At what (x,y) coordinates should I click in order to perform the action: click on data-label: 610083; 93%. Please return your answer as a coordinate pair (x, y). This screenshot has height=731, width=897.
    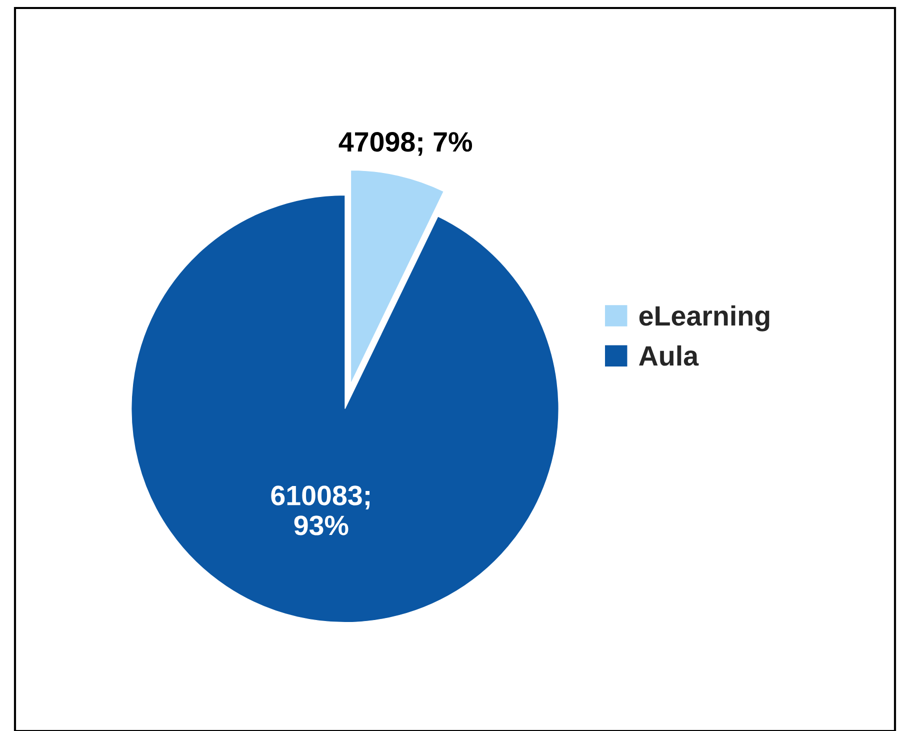
    Looking at the image, I should click on (320, 511).